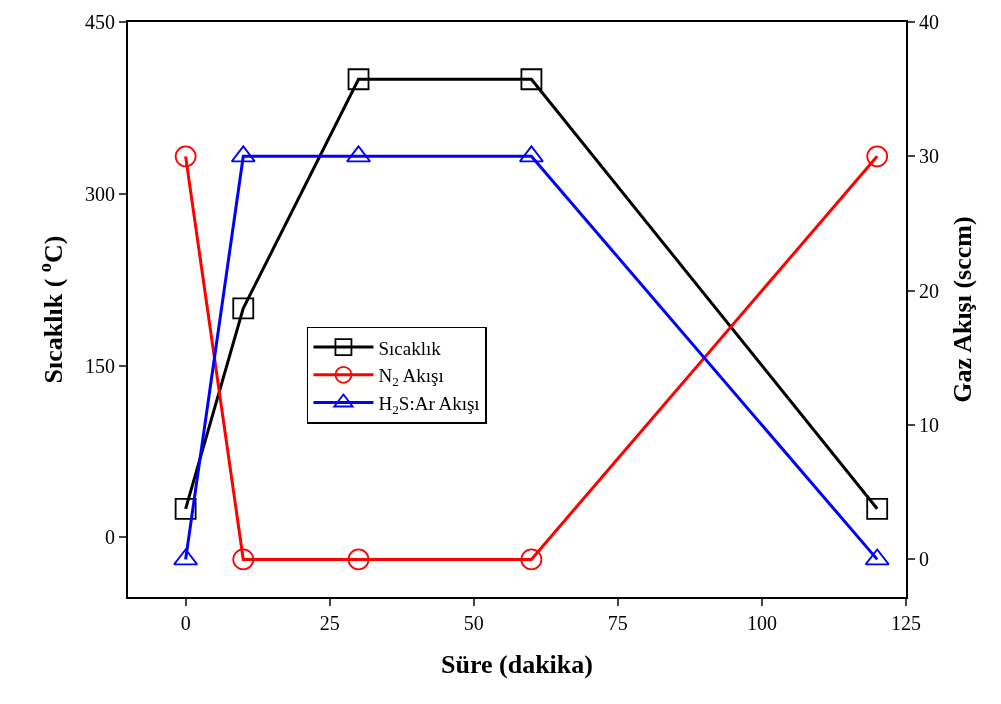 The height and width of the screenshot is (704, 1001). Describe the element at coordinates (517, 665) in the screenshot. I see `x-axis-title: Süre (dakika)` at that location.